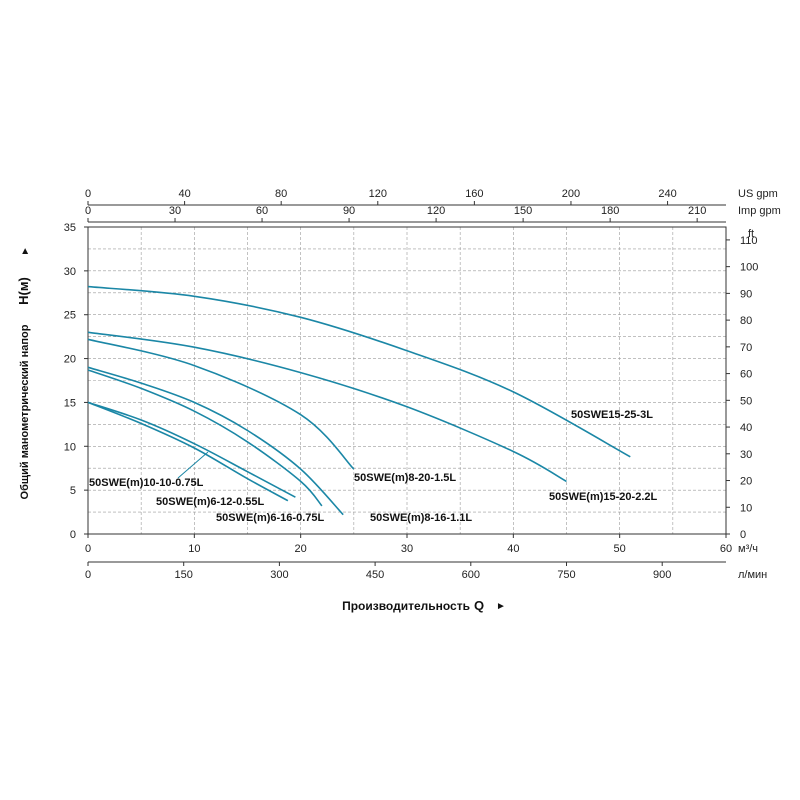 The width and height of the screenshot is (800, 800). I want to click on y-tick-label: 20, so click(70, 360).